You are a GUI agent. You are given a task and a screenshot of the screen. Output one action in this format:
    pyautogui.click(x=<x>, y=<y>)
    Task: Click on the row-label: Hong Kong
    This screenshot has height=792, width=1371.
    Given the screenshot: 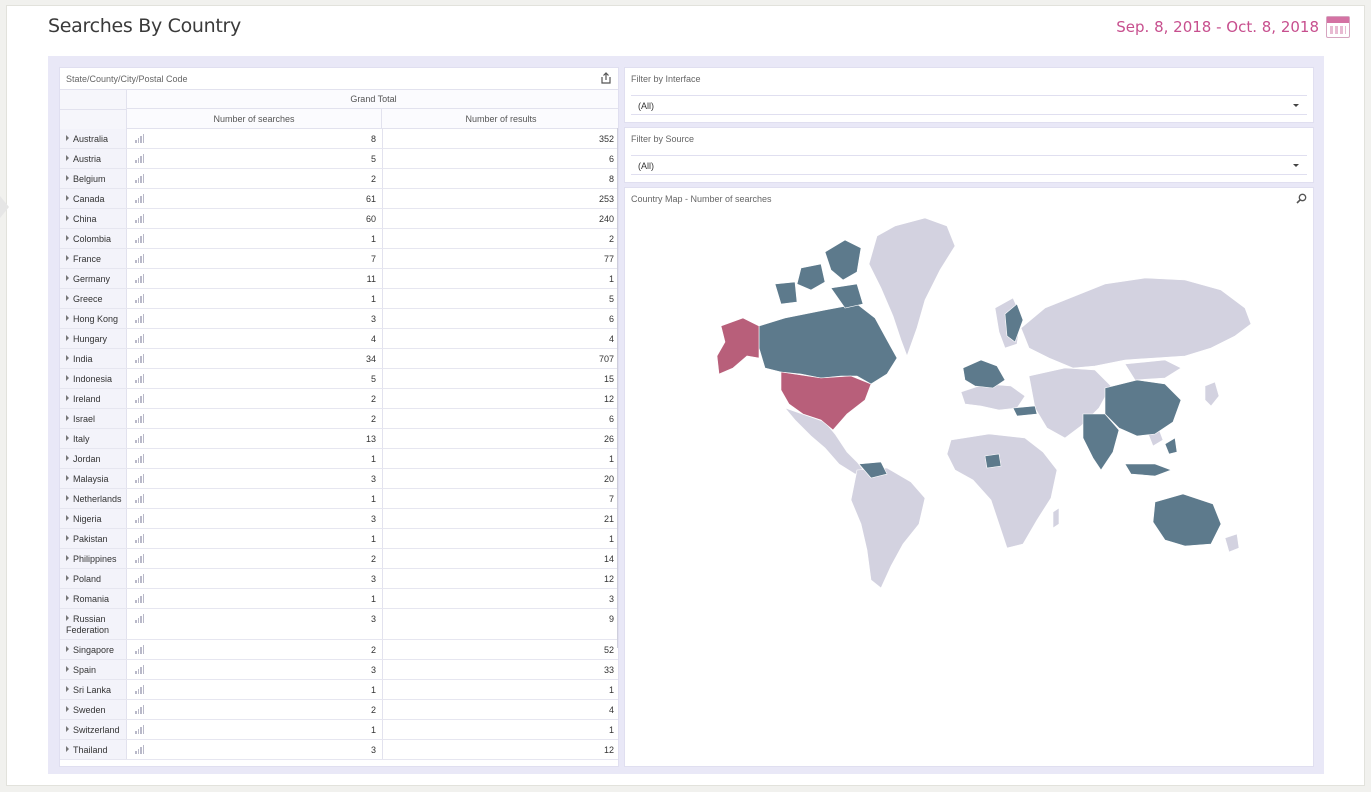 What is the action you would take?
    pyautogui.click(x=93, y=318)
    